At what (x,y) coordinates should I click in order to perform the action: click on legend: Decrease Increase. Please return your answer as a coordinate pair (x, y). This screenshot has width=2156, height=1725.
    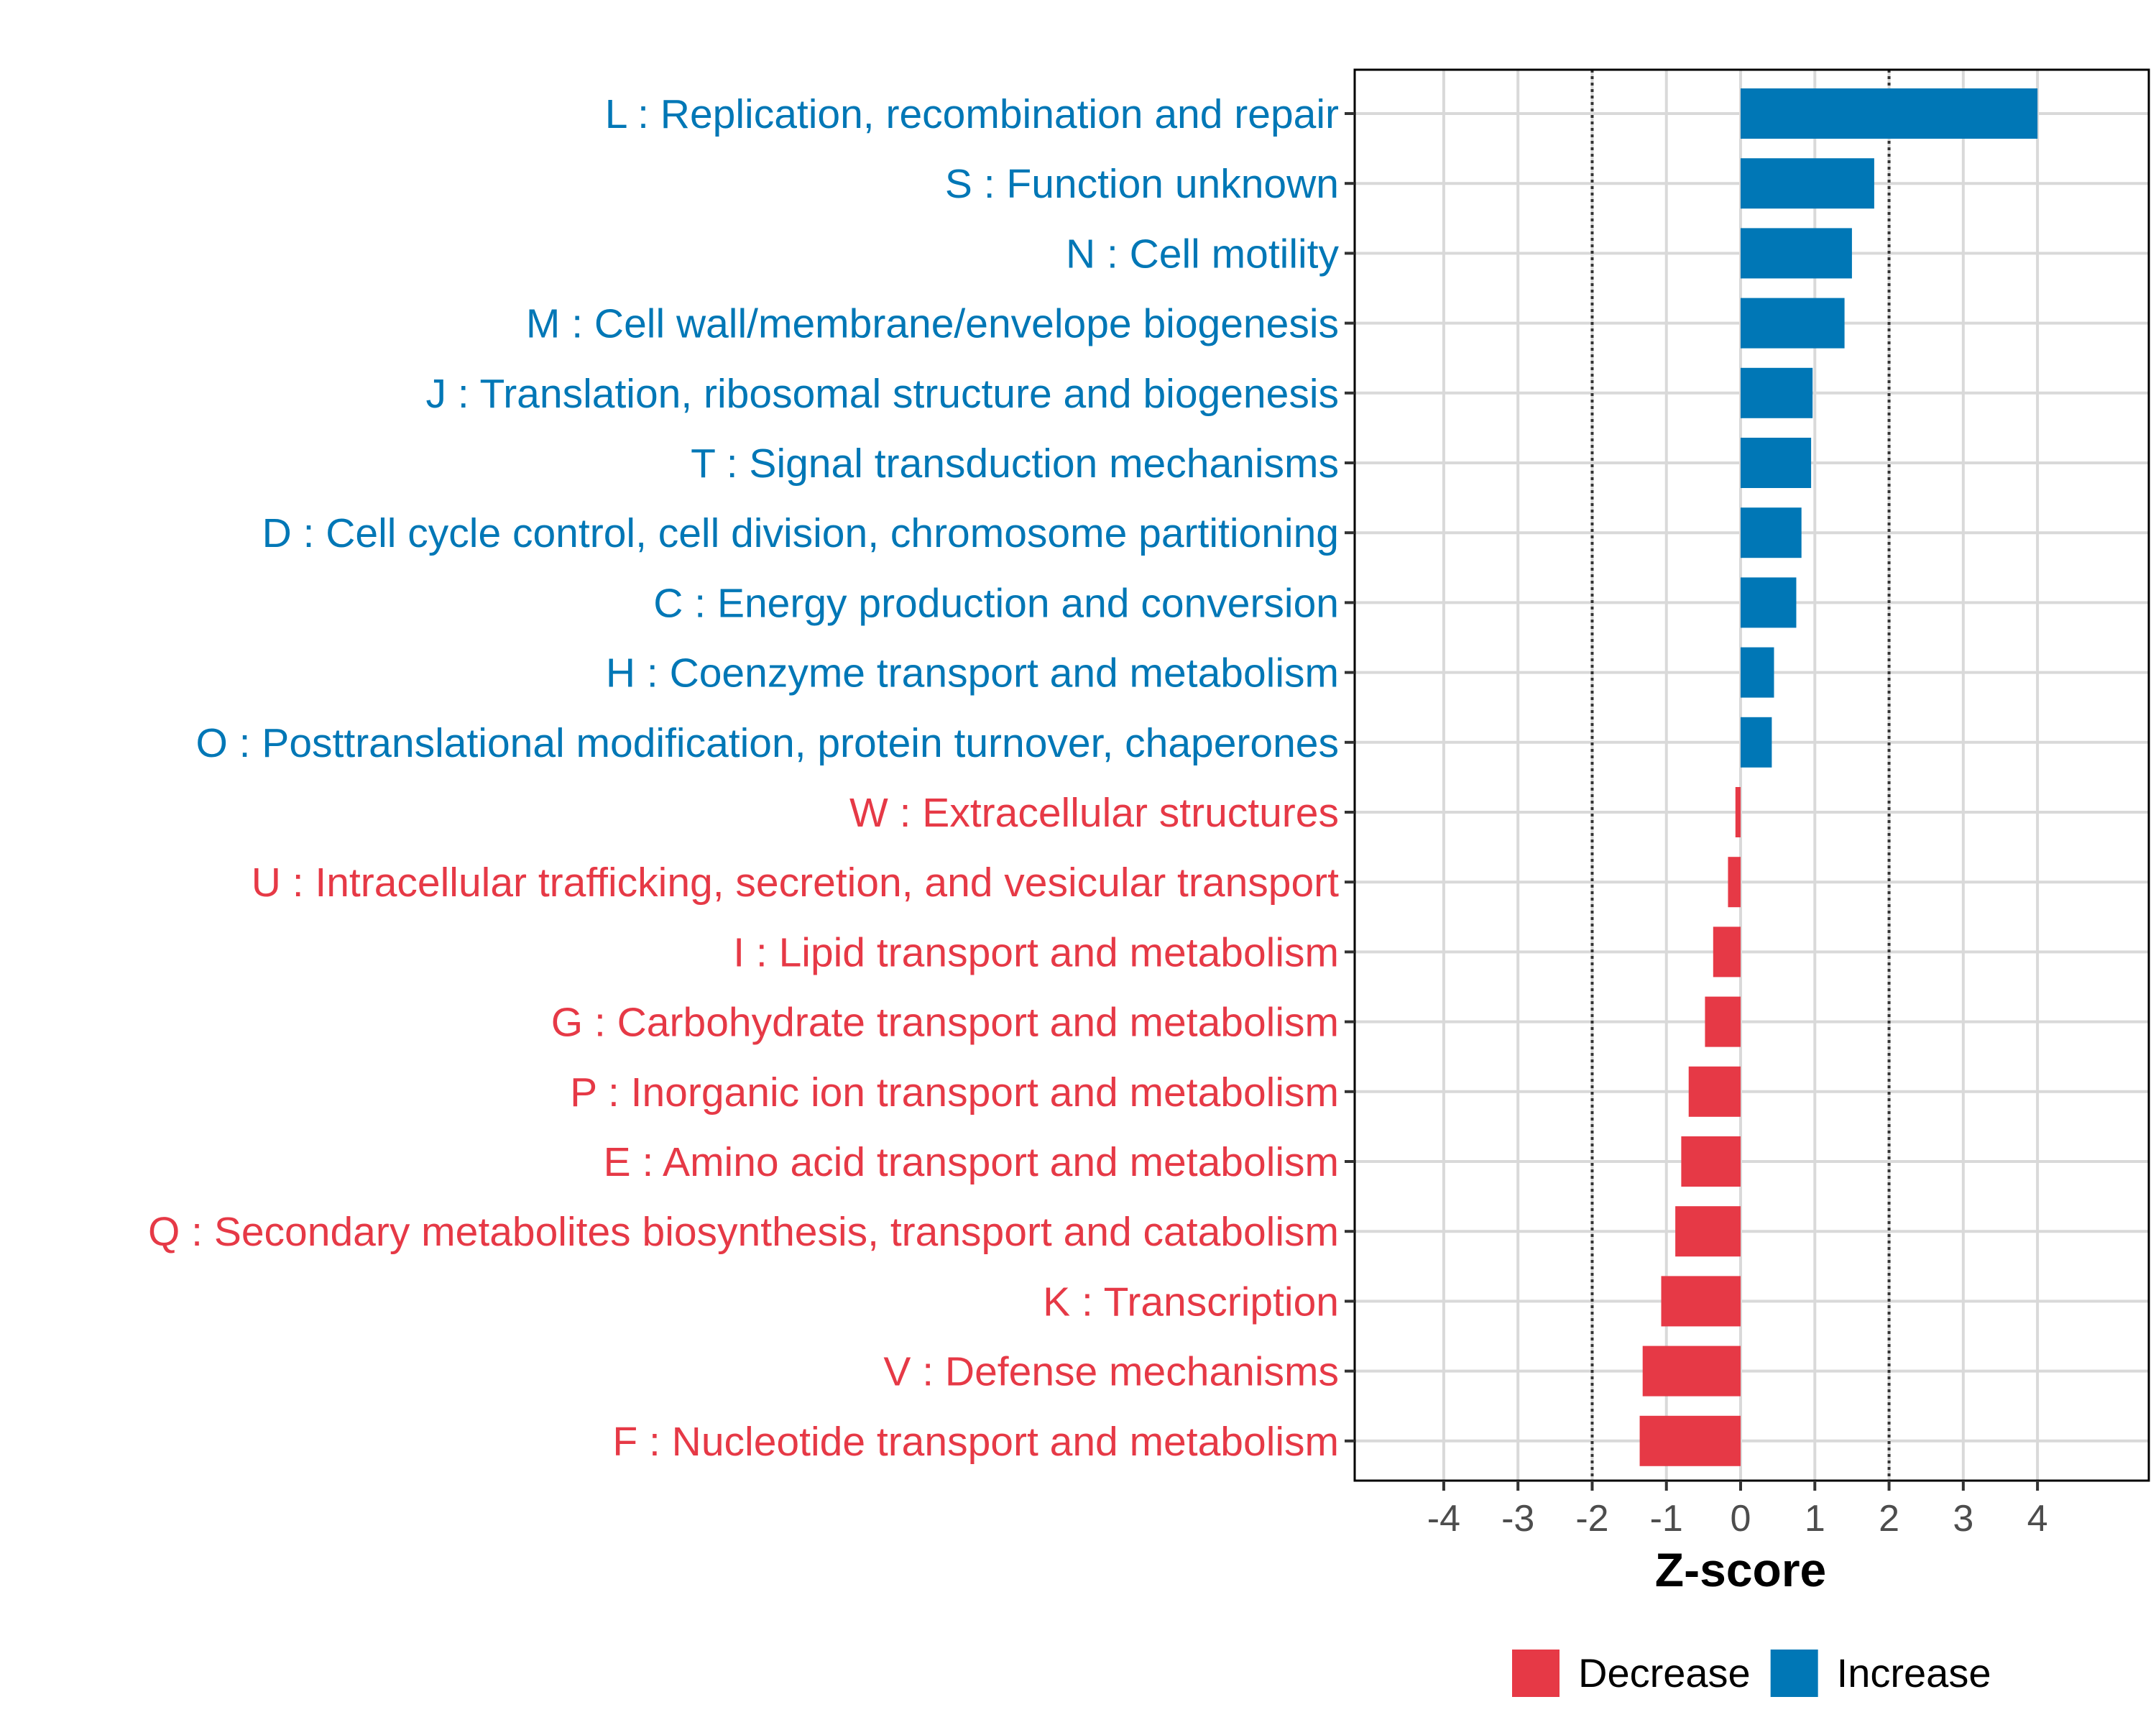
    Looking at the image, I should click on (1752, 1673).